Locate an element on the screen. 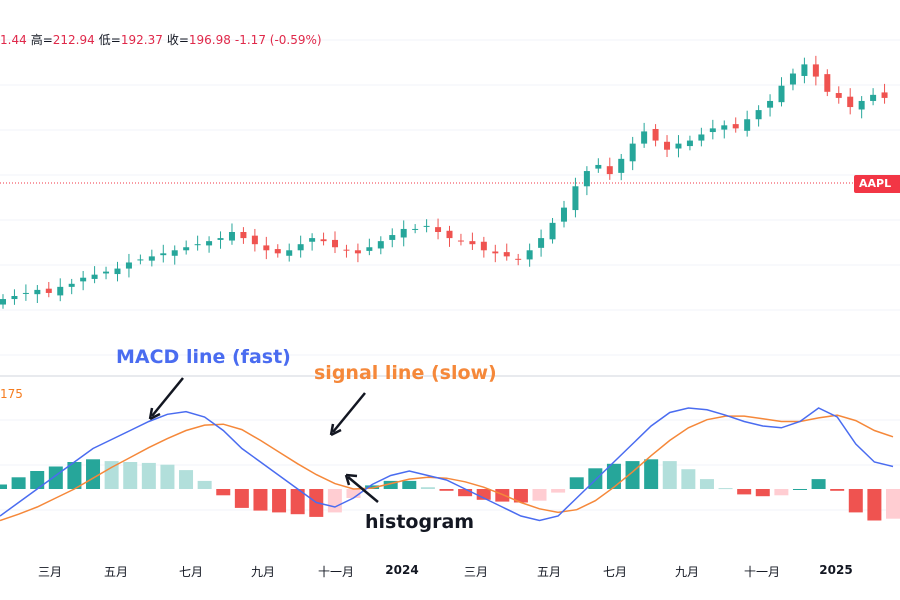 The width and height of the screenshot is (900, 600). x-axis-label: 2025 is located at coordinates (836, 570).